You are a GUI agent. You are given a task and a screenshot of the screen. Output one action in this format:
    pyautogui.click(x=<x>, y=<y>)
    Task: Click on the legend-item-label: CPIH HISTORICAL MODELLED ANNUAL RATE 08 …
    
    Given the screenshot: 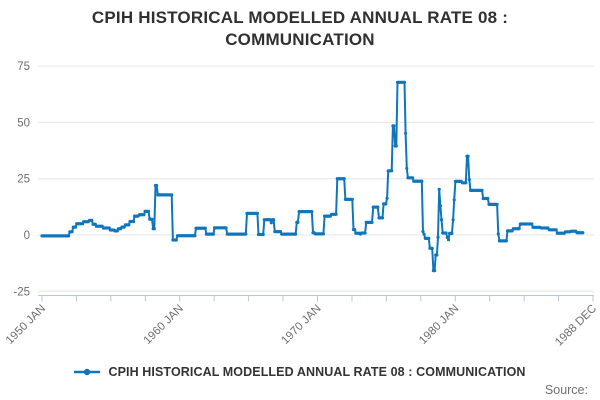 What is the action you would take?
    pyautogui.click(x=317, y=372)
    